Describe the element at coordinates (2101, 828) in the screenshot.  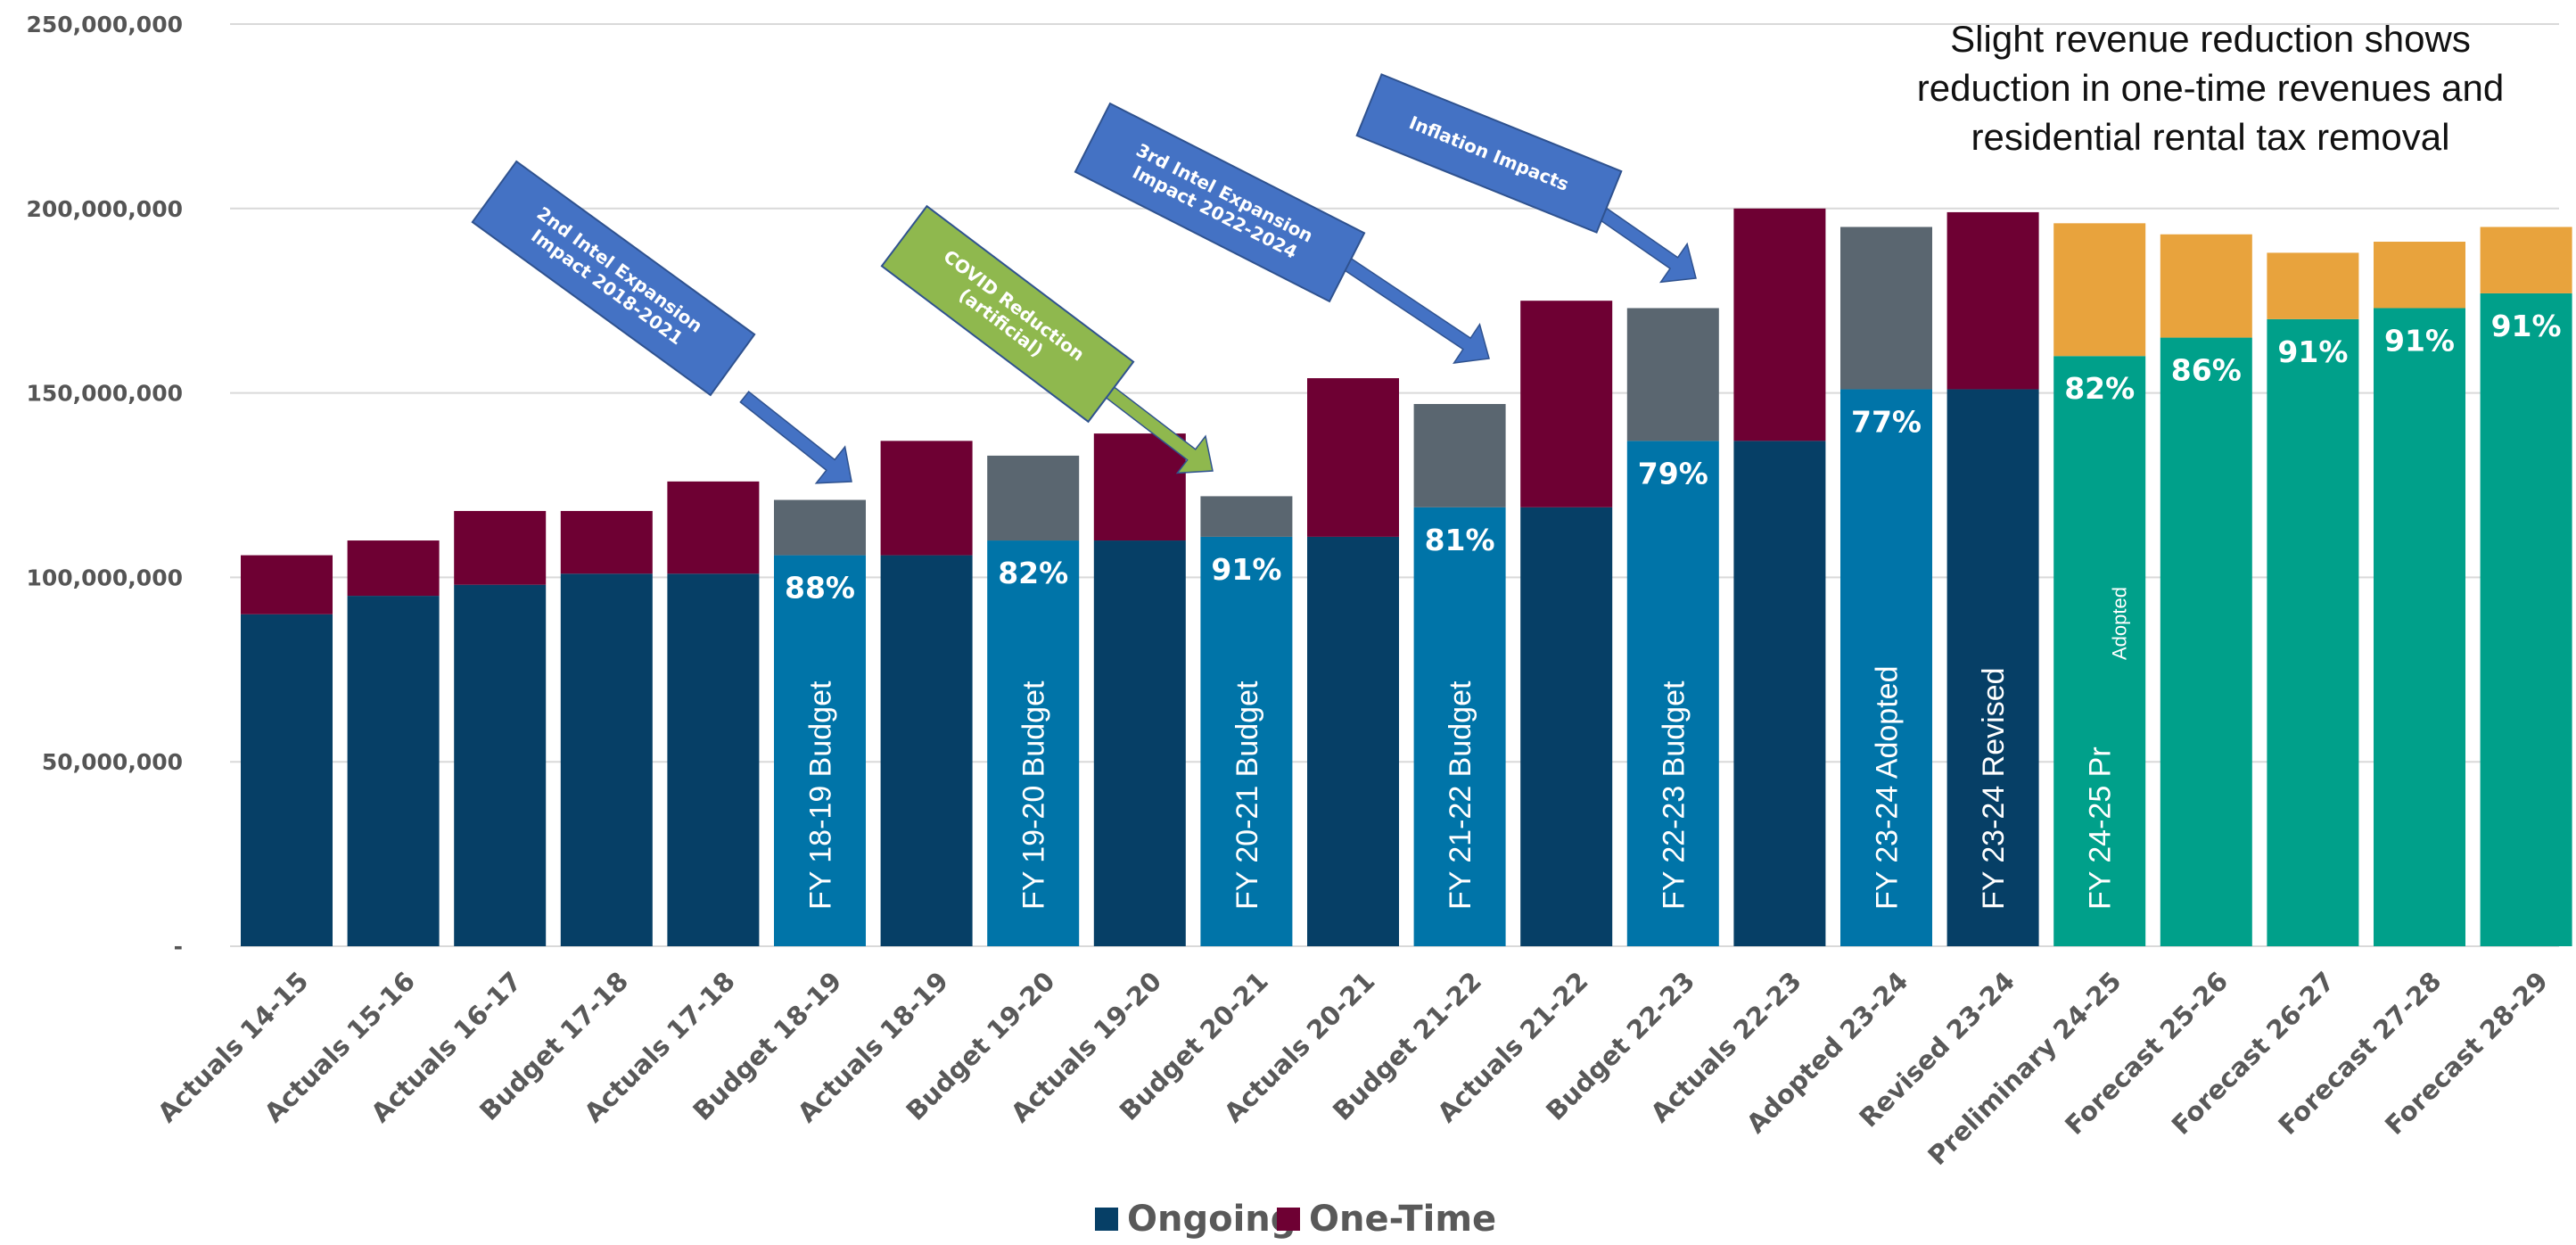
I see `bar-vertical-label: FY 24-25 Pr` at that location.